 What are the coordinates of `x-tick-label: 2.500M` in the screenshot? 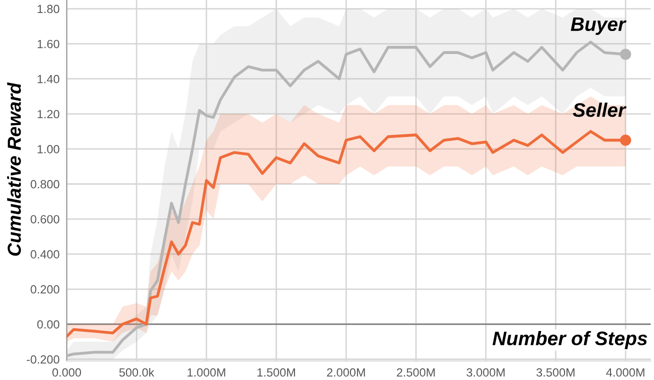 It's located at (415, 372).